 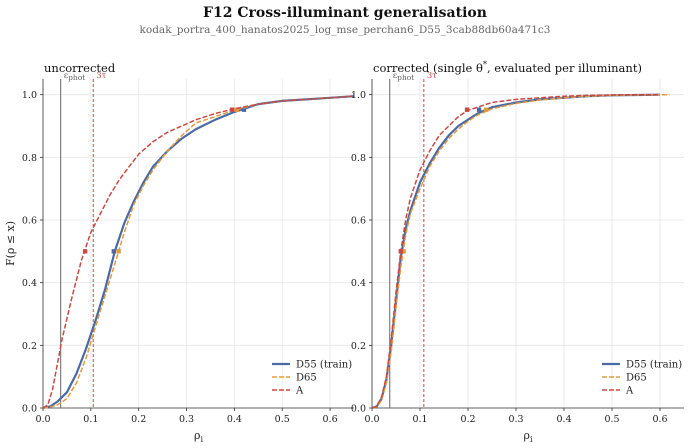 What do you see at coordinates (400, 251) in the screenshot?
I see `panel2-median-marker-a` at bounding box center [400, 251].